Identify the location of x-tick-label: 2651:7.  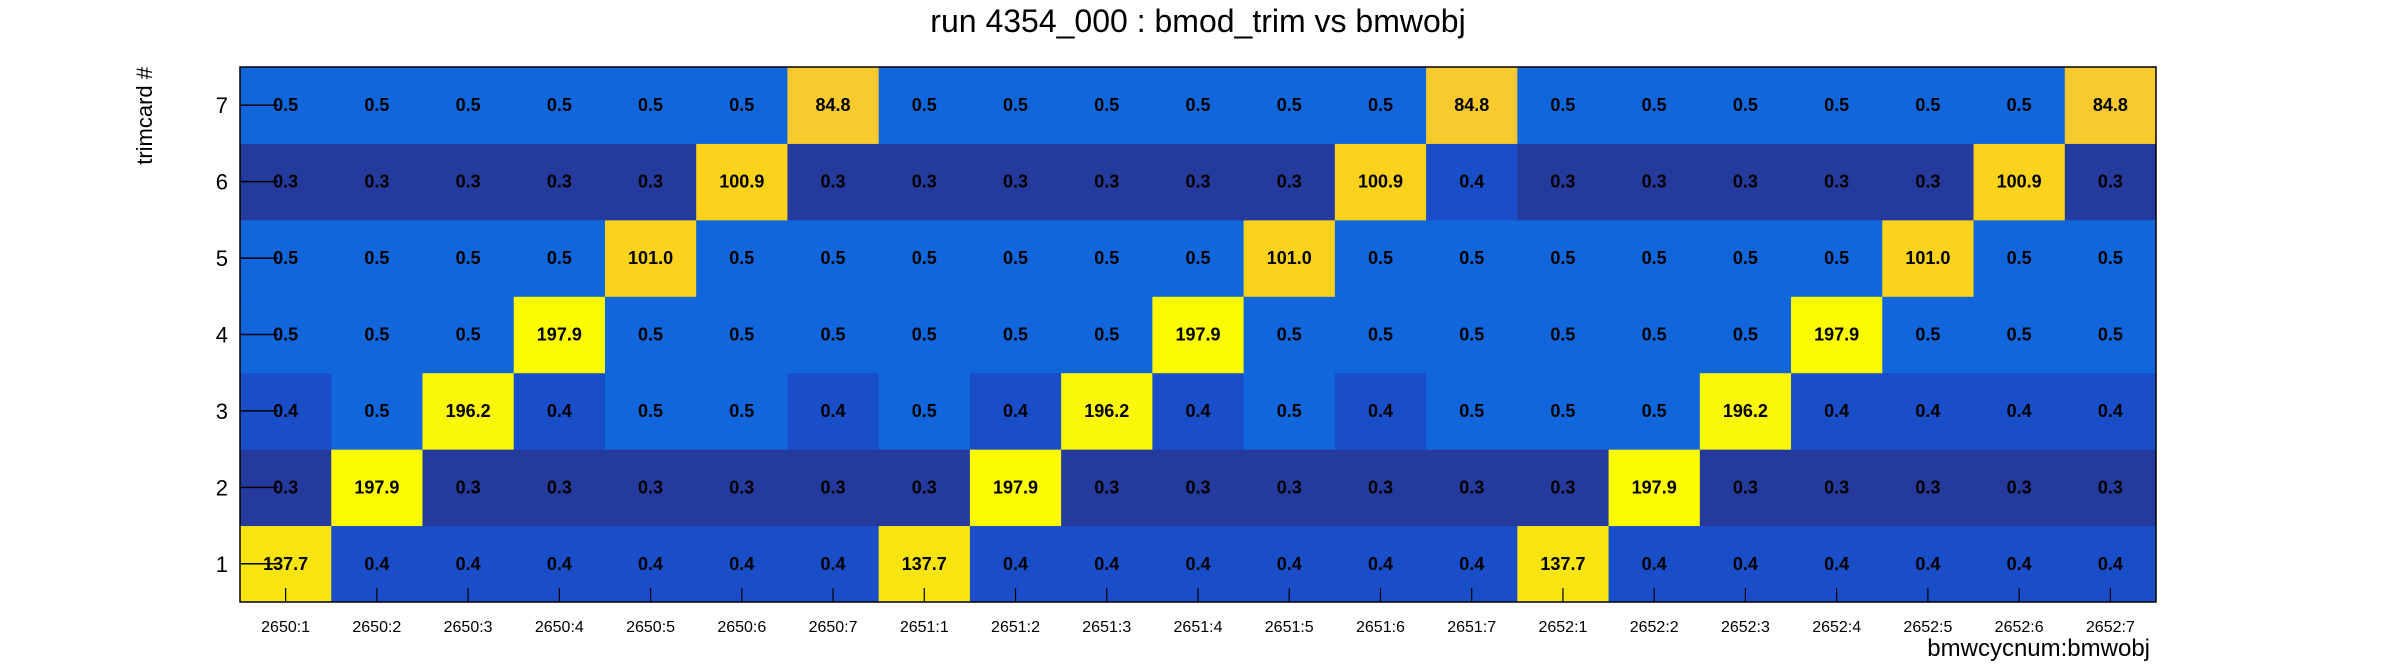
(1471, 627).